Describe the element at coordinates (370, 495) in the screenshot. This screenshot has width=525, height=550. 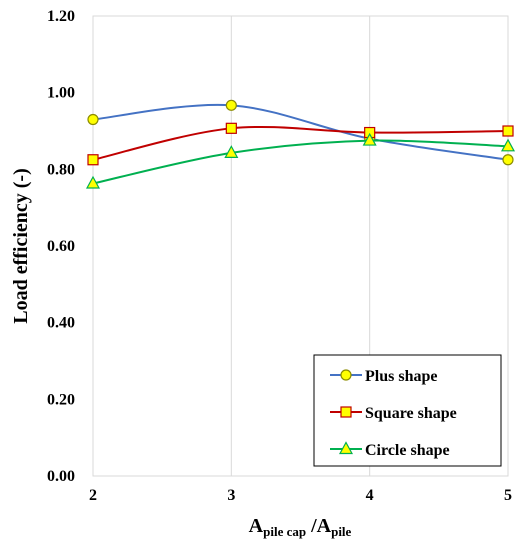
I see `x-tick-label: 4` at that location.